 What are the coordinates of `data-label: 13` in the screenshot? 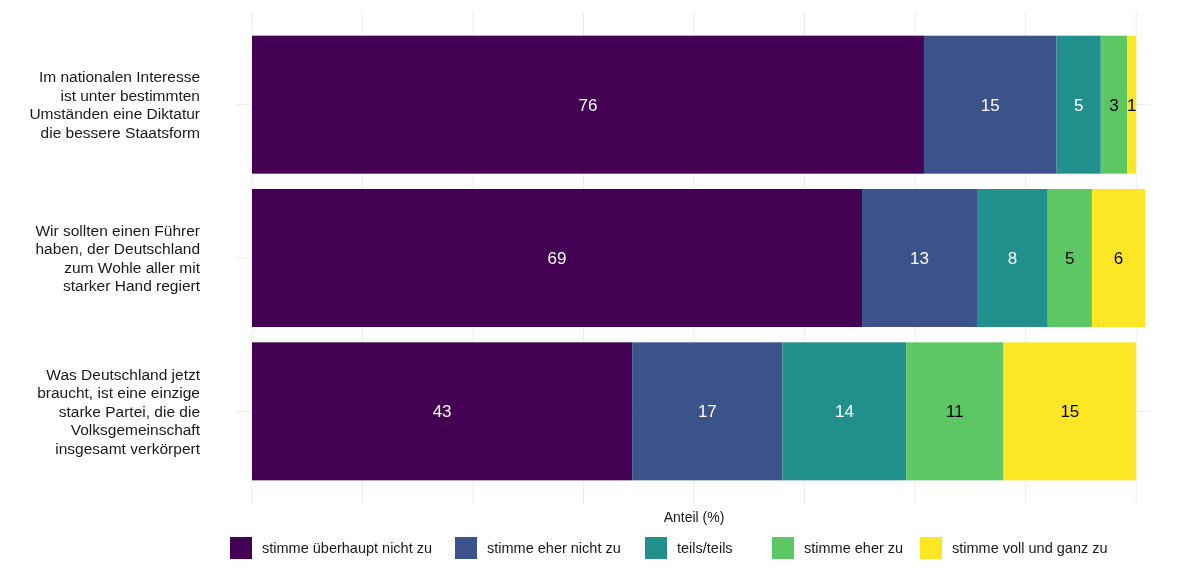 It's located at (919, 258).